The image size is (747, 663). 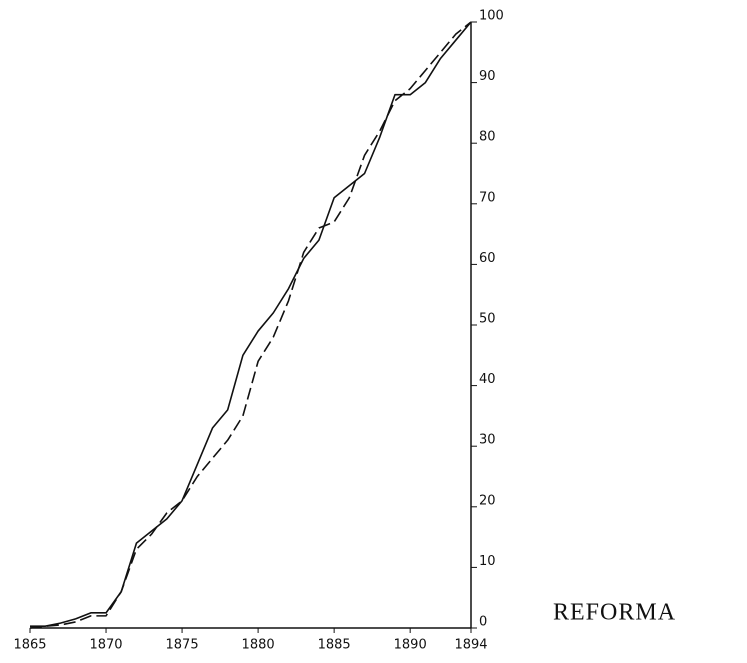 What do you see at coordinates (182, 645) in the screenshot?
I see `x-tick-label: 1875` at bounding box center [182, 645].